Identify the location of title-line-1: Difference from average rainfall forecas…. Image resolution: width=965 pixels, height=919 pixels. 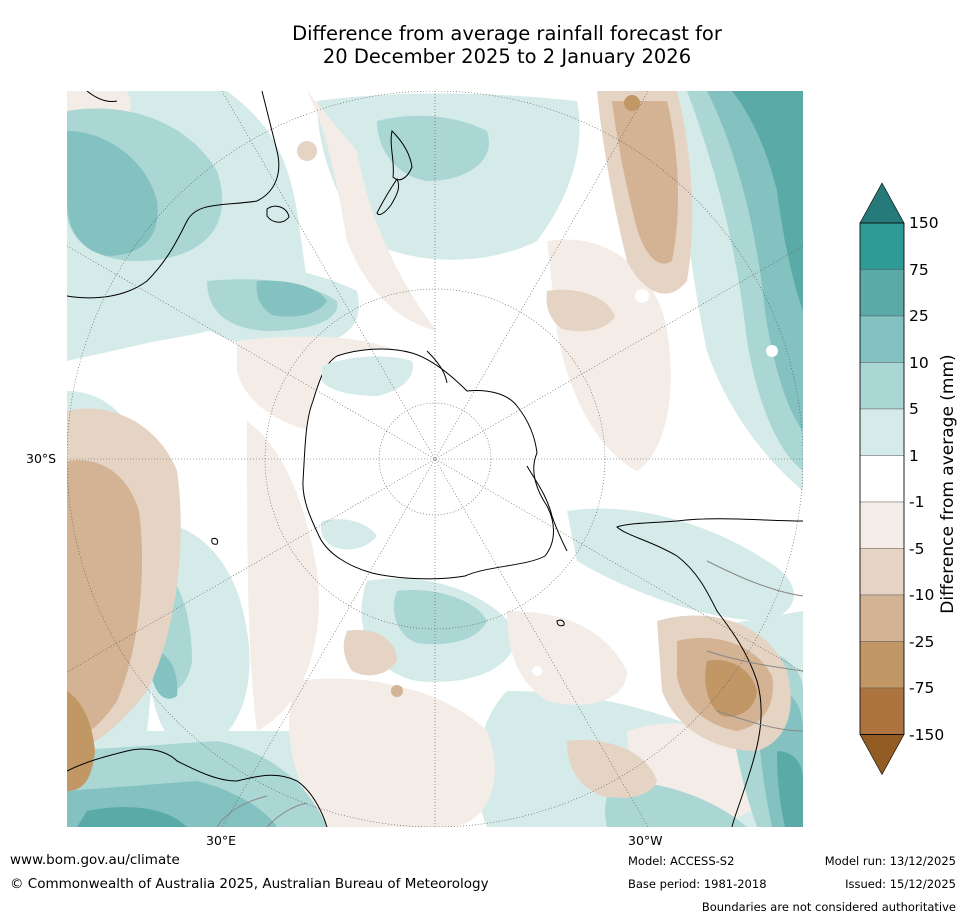
(507, 33).